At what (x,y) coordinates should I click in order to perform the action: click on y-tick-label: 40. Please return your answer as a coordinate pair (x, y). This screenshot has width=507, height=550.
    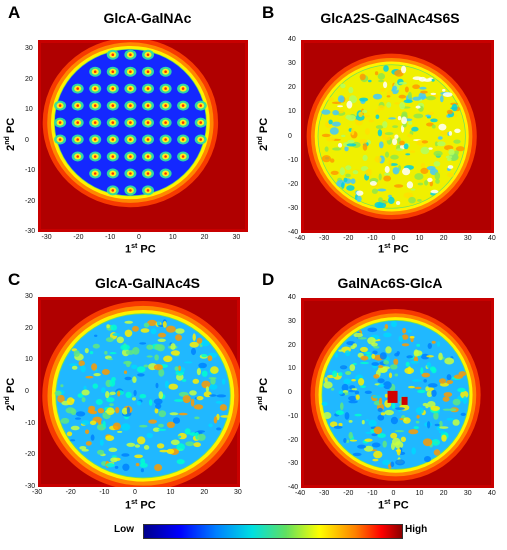
    Looking at the image, I should click on (292, 297).